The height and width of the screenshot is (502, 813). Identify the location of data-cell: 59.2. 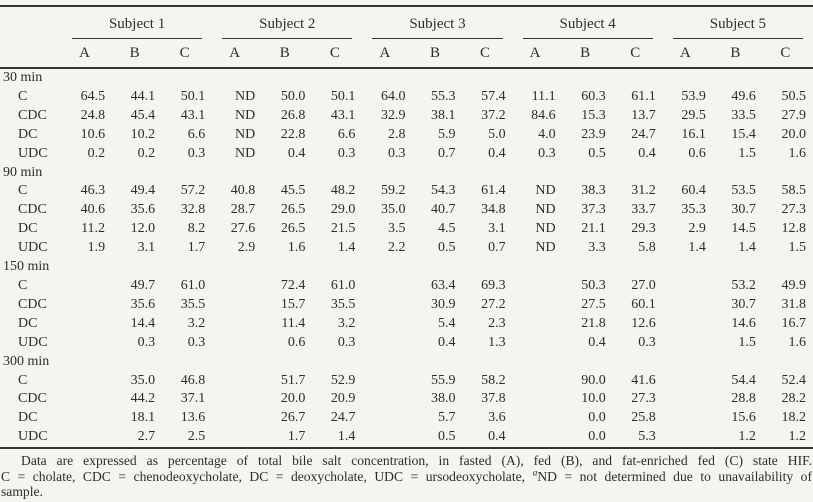
(387, 191).